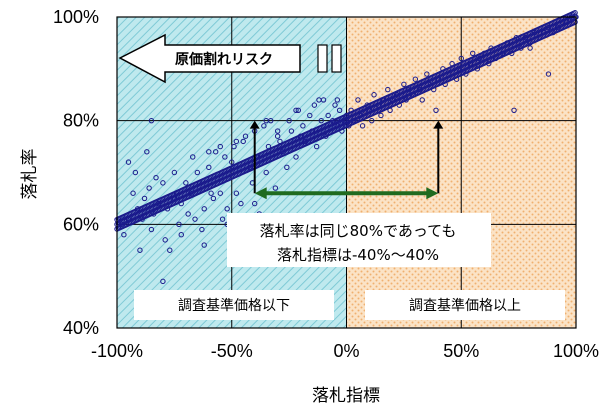 Image resolution: width=613 pixels, height=407 pixels. Describe the element at coordinates (81, 224) in the screenshot. I see `y-tick-label-1: 60%` at that location.